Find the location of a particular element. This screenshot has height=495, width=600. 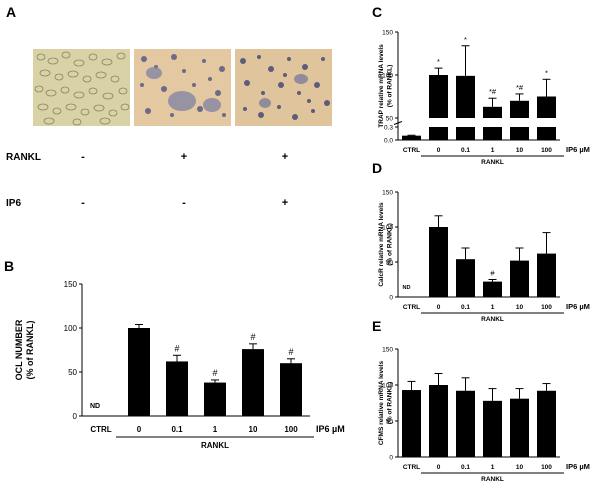

b-category-5: 100 is located at coordinates (291, 429).